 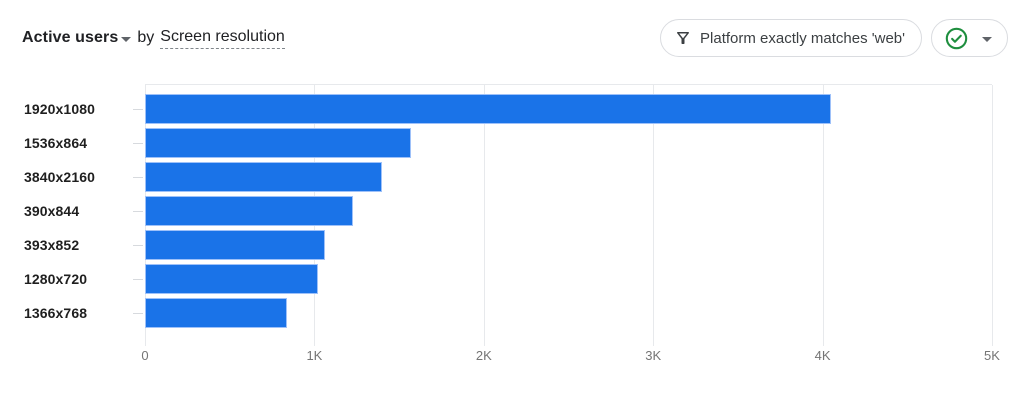 I want to click on x-axis-tick-label: 2K, so click(x=483, y=355).